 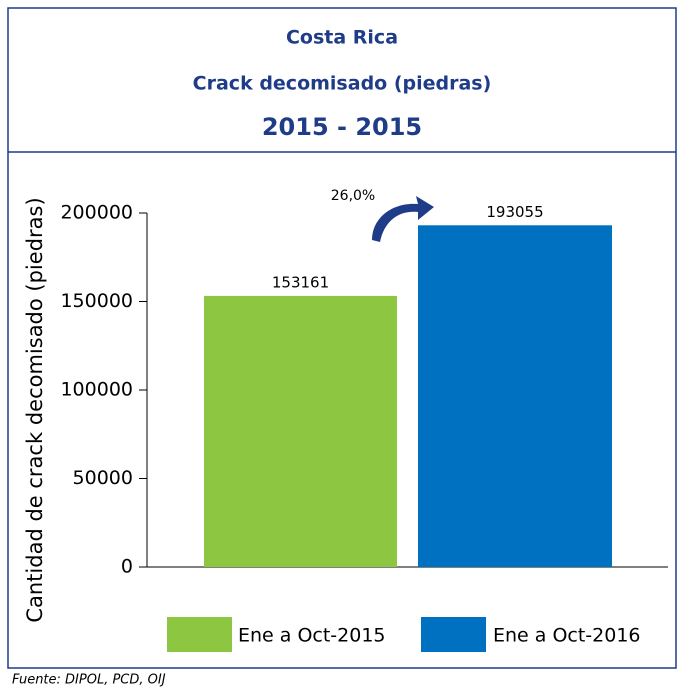 What do you see at coordinates (96, 301) in the screenshot?
I see `y-tick-label: 150000` at bounding box center [96, 301].